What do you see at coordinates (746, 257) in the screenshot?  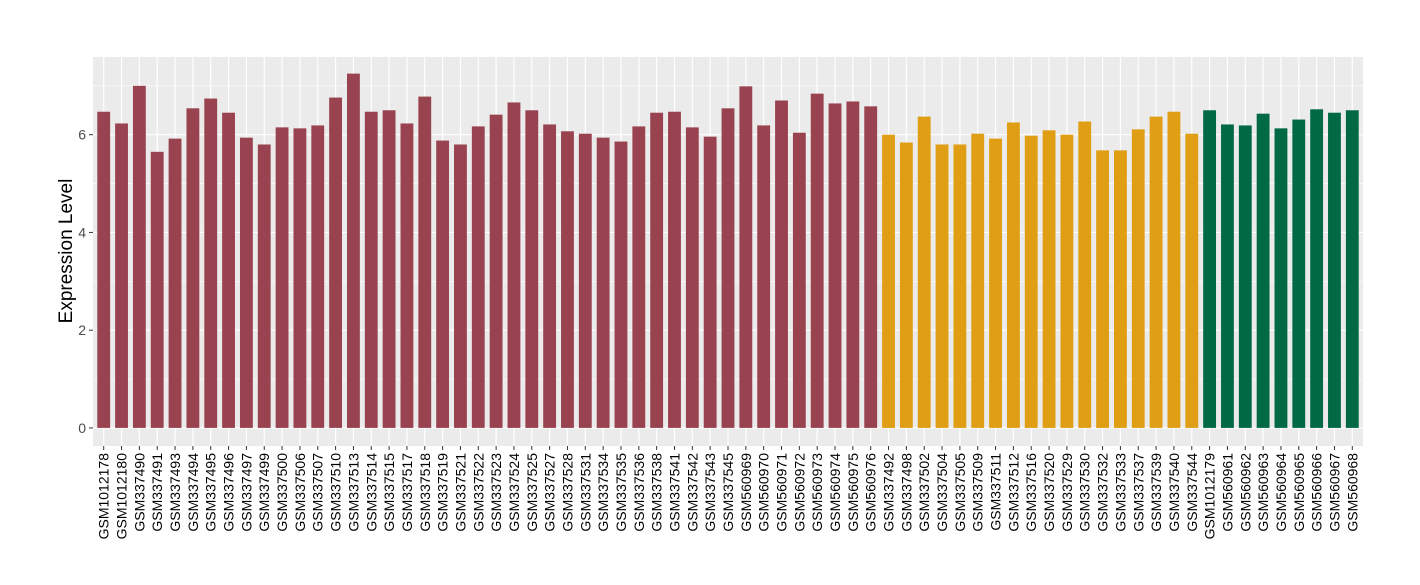 I see `bar-GSM560969` at bounding box center [746, 257].